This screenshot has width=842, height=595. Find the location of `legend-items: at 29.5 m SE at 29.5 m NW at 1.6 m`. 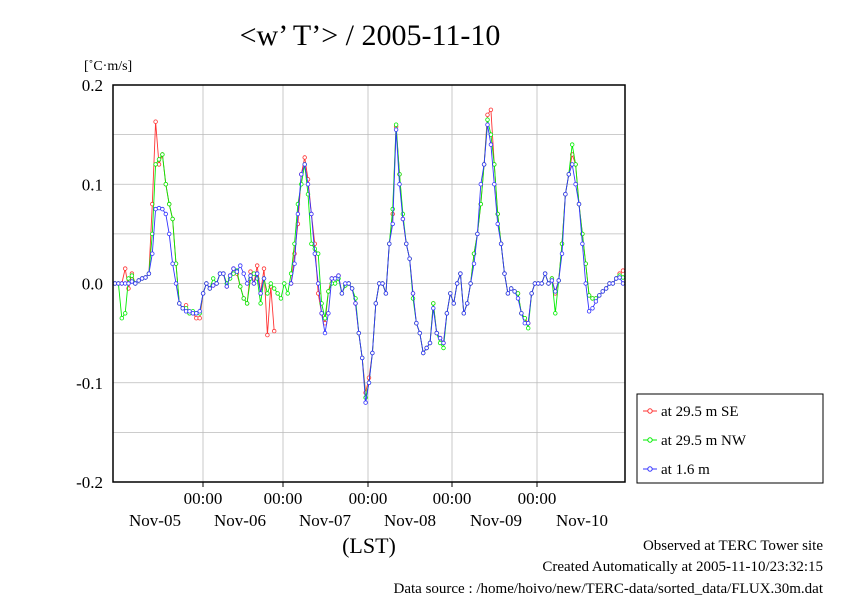

legend-items: at 29.5 m SE at 29.5 m NW at 1.6 m is located at coordinates (695, 441).